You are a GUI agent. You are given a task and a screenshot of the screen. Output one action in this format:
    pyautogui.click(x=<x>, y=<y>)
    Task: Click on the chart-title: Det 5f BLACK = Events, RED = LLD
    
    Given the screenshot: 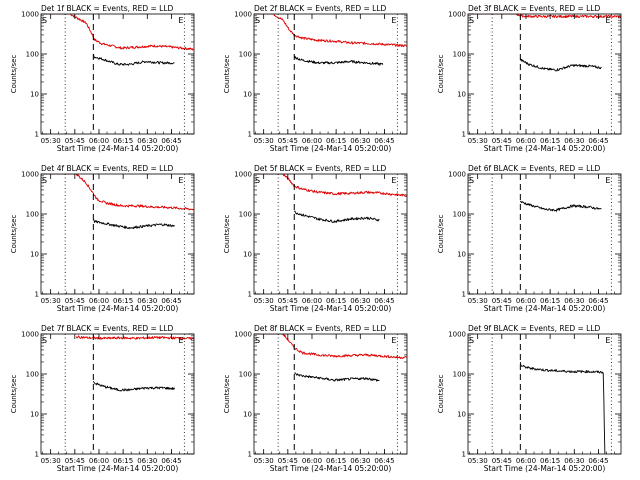 What is the action you would take?
    pyautogui.click(x=320, y=168)
    